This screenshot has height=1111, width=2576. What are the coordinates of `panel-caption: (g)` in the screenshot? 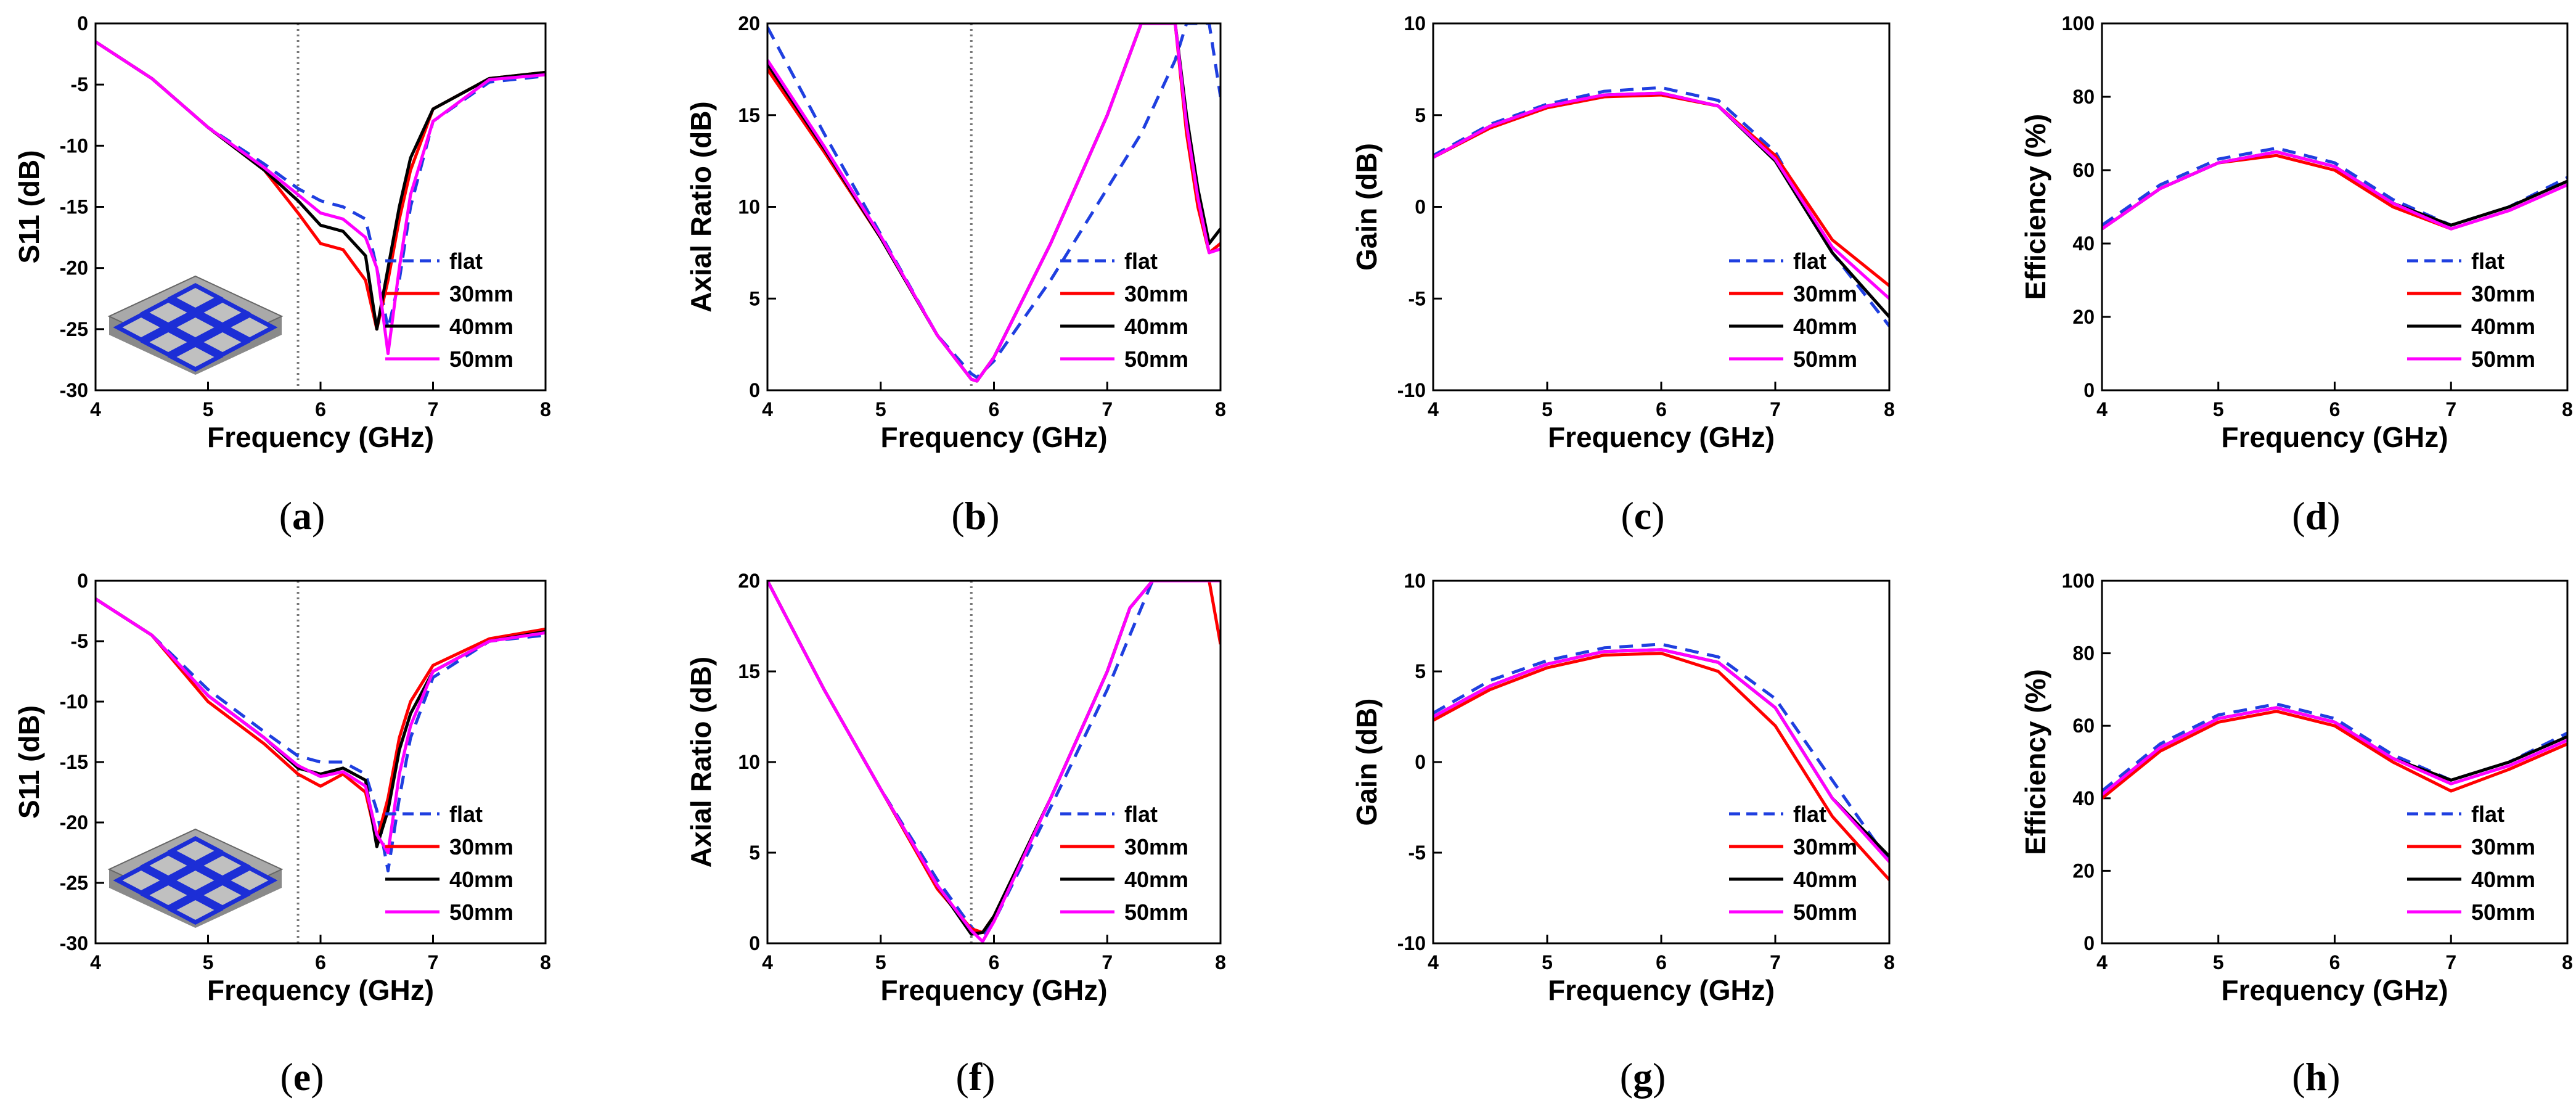 It's located at (1643, 1077).